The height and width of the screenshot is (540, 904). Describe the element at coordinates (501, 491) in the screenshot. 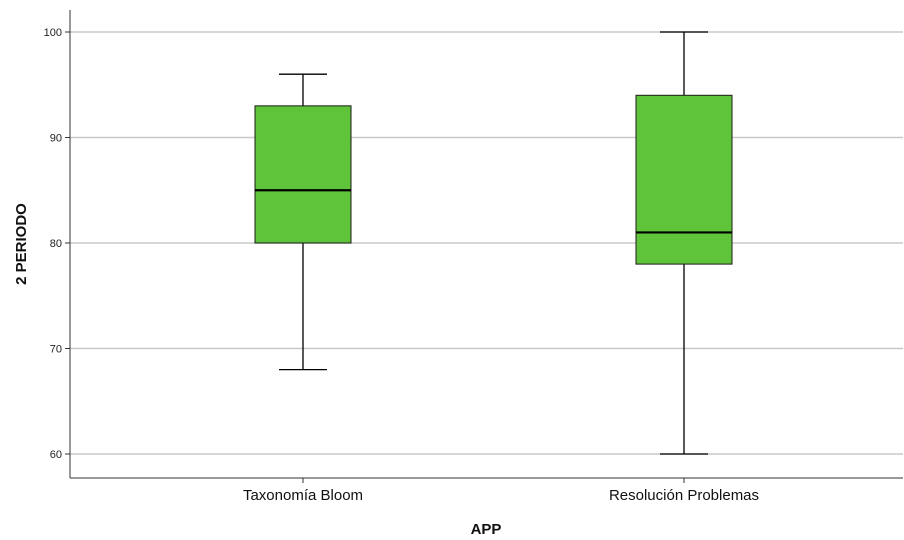

I see `x-axis-ticks: Taxonomía Bloom Resolución Problemas` at that location.